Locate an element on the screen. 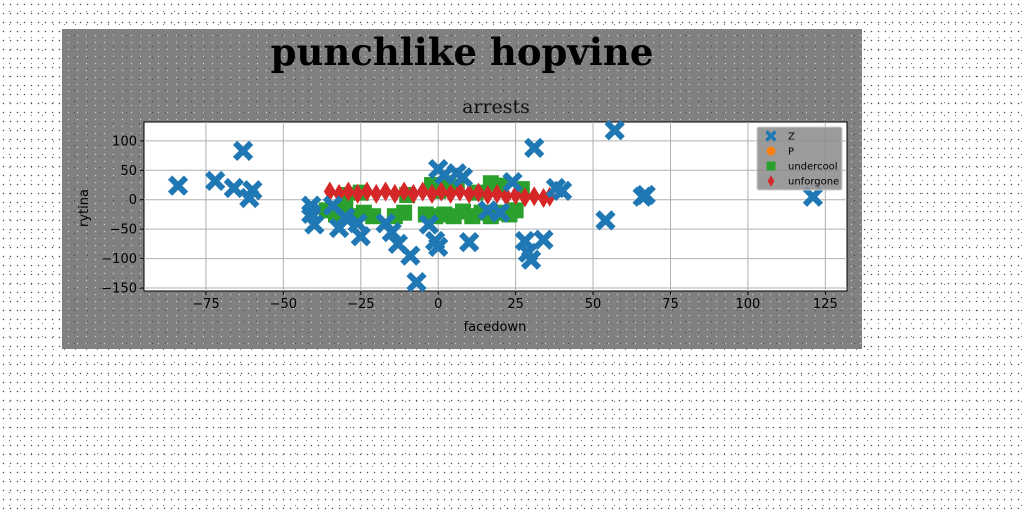 The height and width of the screenshot is (512, 1024). legend-marker-p is located at coordinates (771, 151).